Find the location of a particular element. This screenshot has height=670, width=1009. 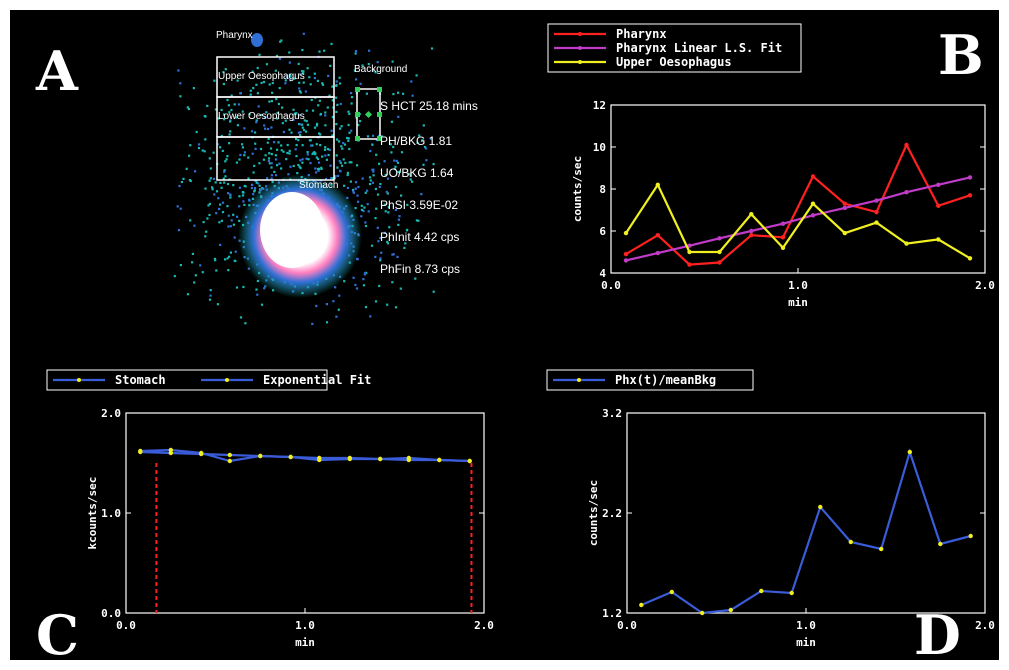

x-axis-label: min is located at coordinates (305, 642).